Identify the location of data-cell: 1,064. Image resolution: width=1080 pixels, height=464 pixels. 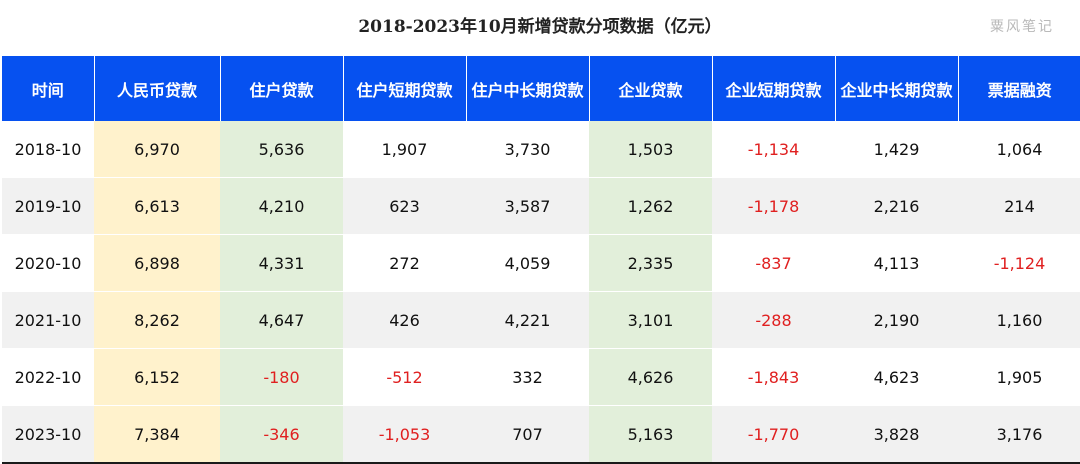
(1019, 149).